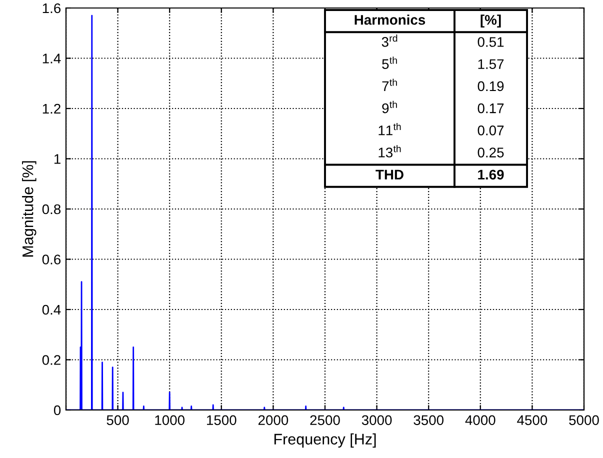  I want to click on x-tick-label: 1500, so click(221, 420).